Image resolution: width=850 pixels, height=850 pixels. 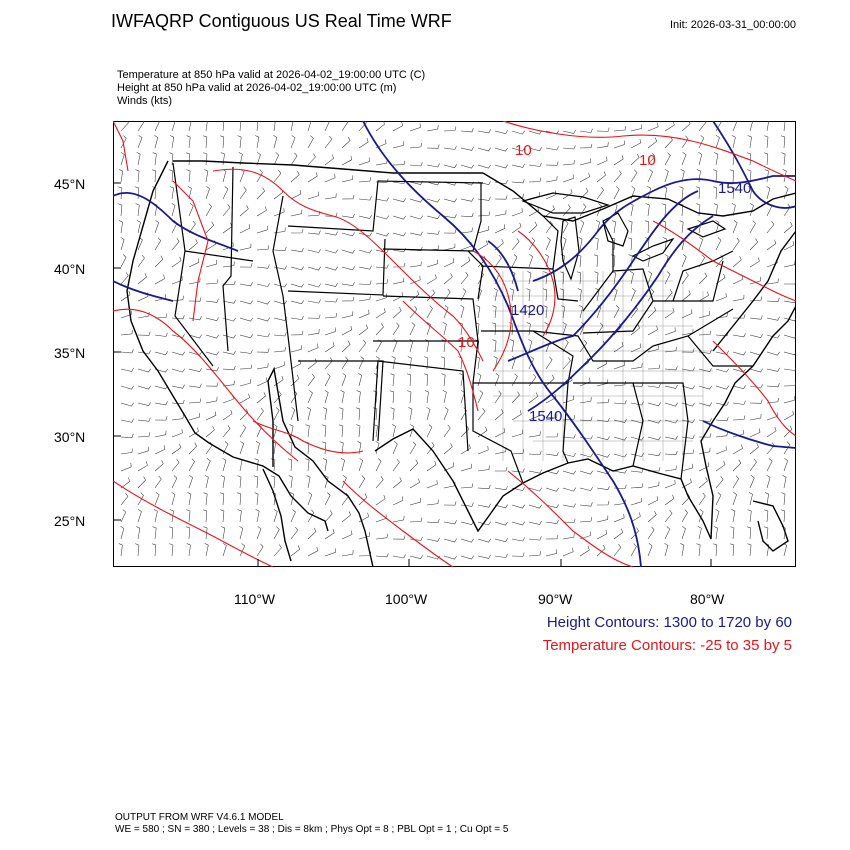 I want to click on county-lines, so click(x=603, y=366).